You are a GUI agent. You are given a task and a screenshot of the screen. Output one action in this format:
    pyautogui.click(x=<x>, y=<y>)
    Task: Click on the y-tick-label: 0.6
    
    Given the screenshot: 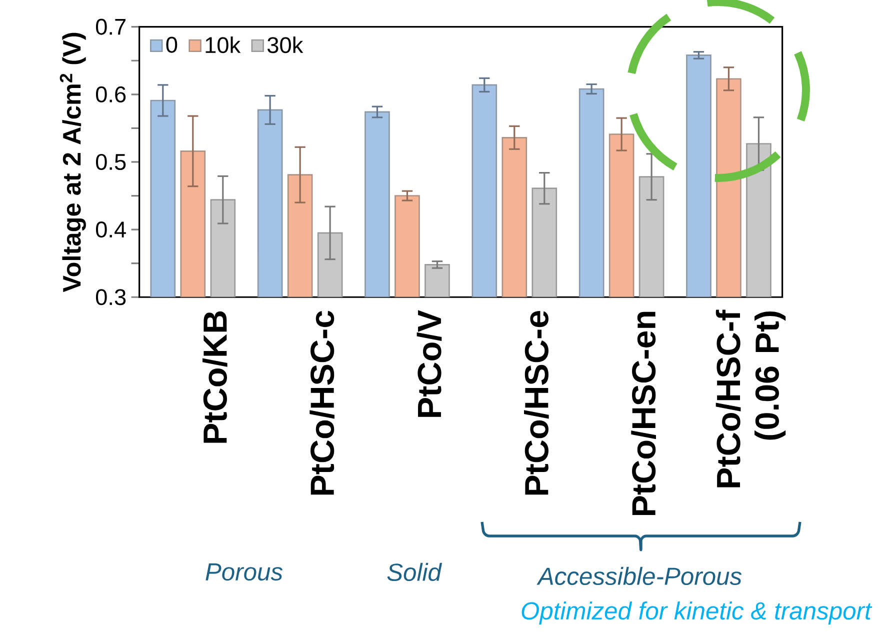 What is the action you would take?
    pyautogui.click(x=111, y=94)
    